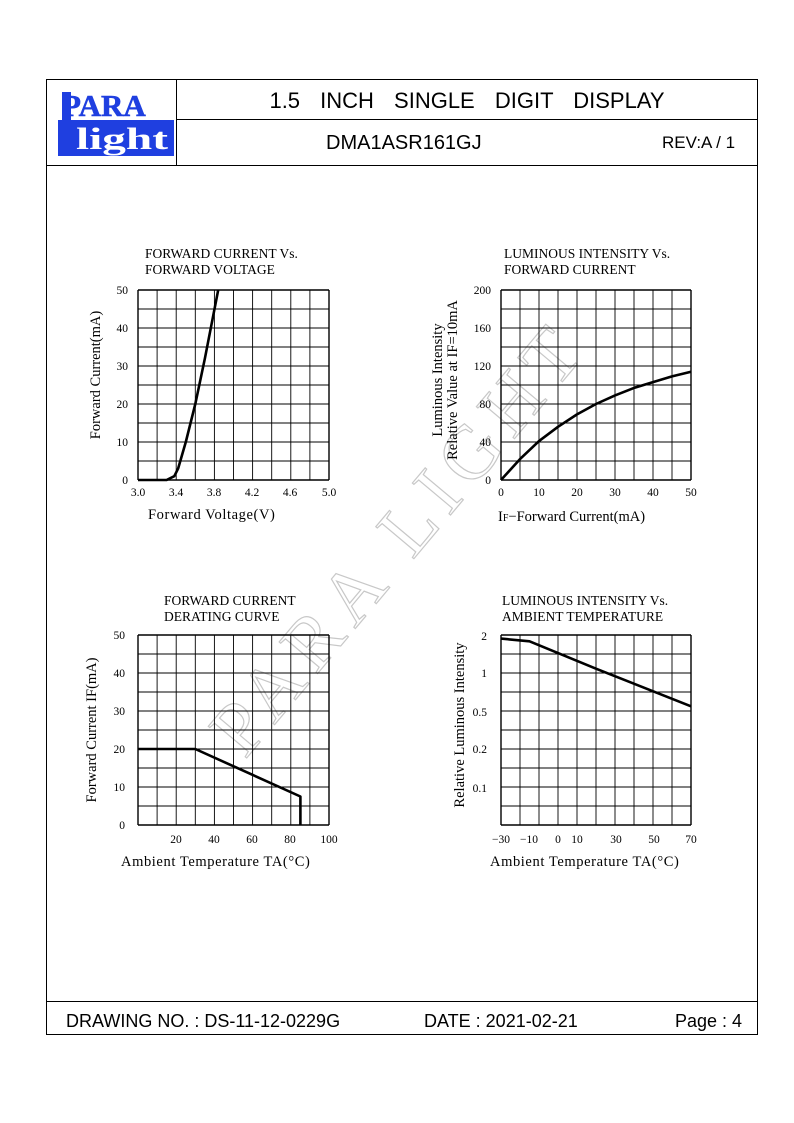 This screenshot has width=794, height=1123. Describe the element at coordinates (176, 840) in the screenshot. I see `chart3-x-tick-label: 20` at that location.